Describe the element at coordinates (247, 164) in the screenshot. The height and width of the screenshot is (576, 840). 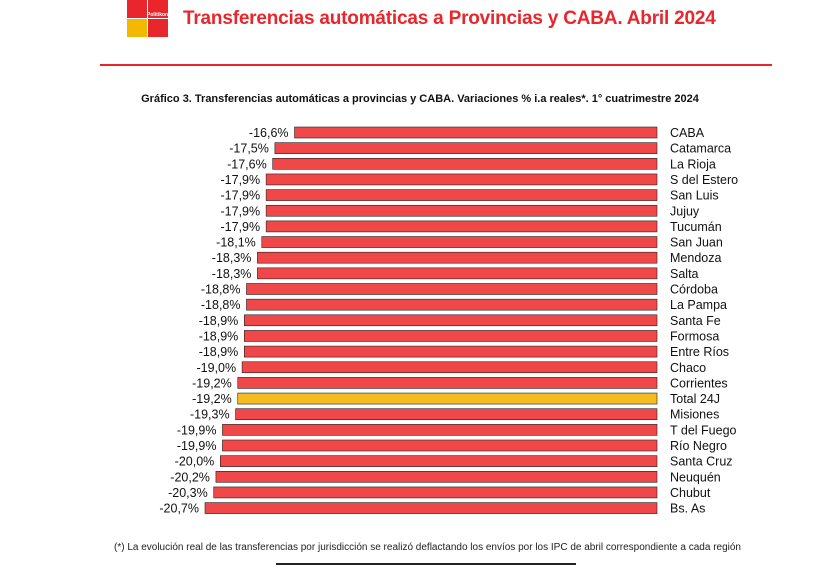
I see `value-label: -17,6%` at that location.